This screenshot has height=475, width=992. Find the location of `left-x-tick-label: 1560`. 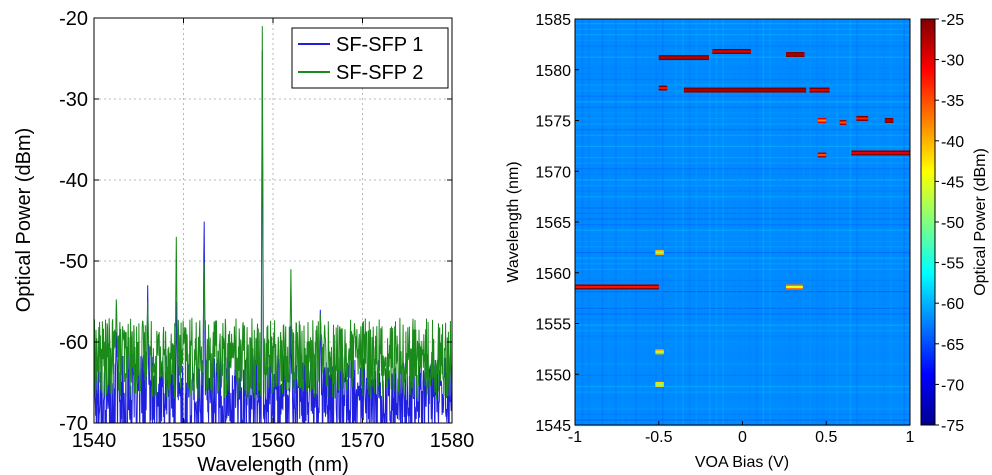

left-x-tick-label: 1560 is located at coordinates (273, 441).